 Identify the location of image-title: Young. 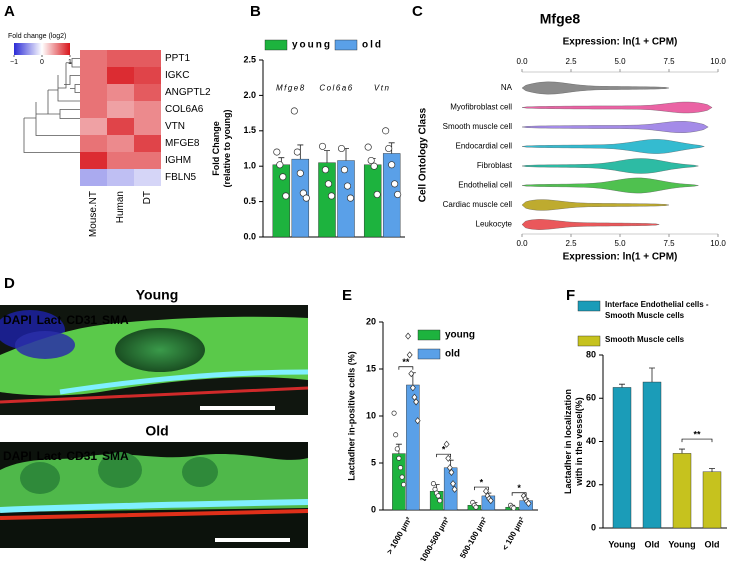
(157, 295).